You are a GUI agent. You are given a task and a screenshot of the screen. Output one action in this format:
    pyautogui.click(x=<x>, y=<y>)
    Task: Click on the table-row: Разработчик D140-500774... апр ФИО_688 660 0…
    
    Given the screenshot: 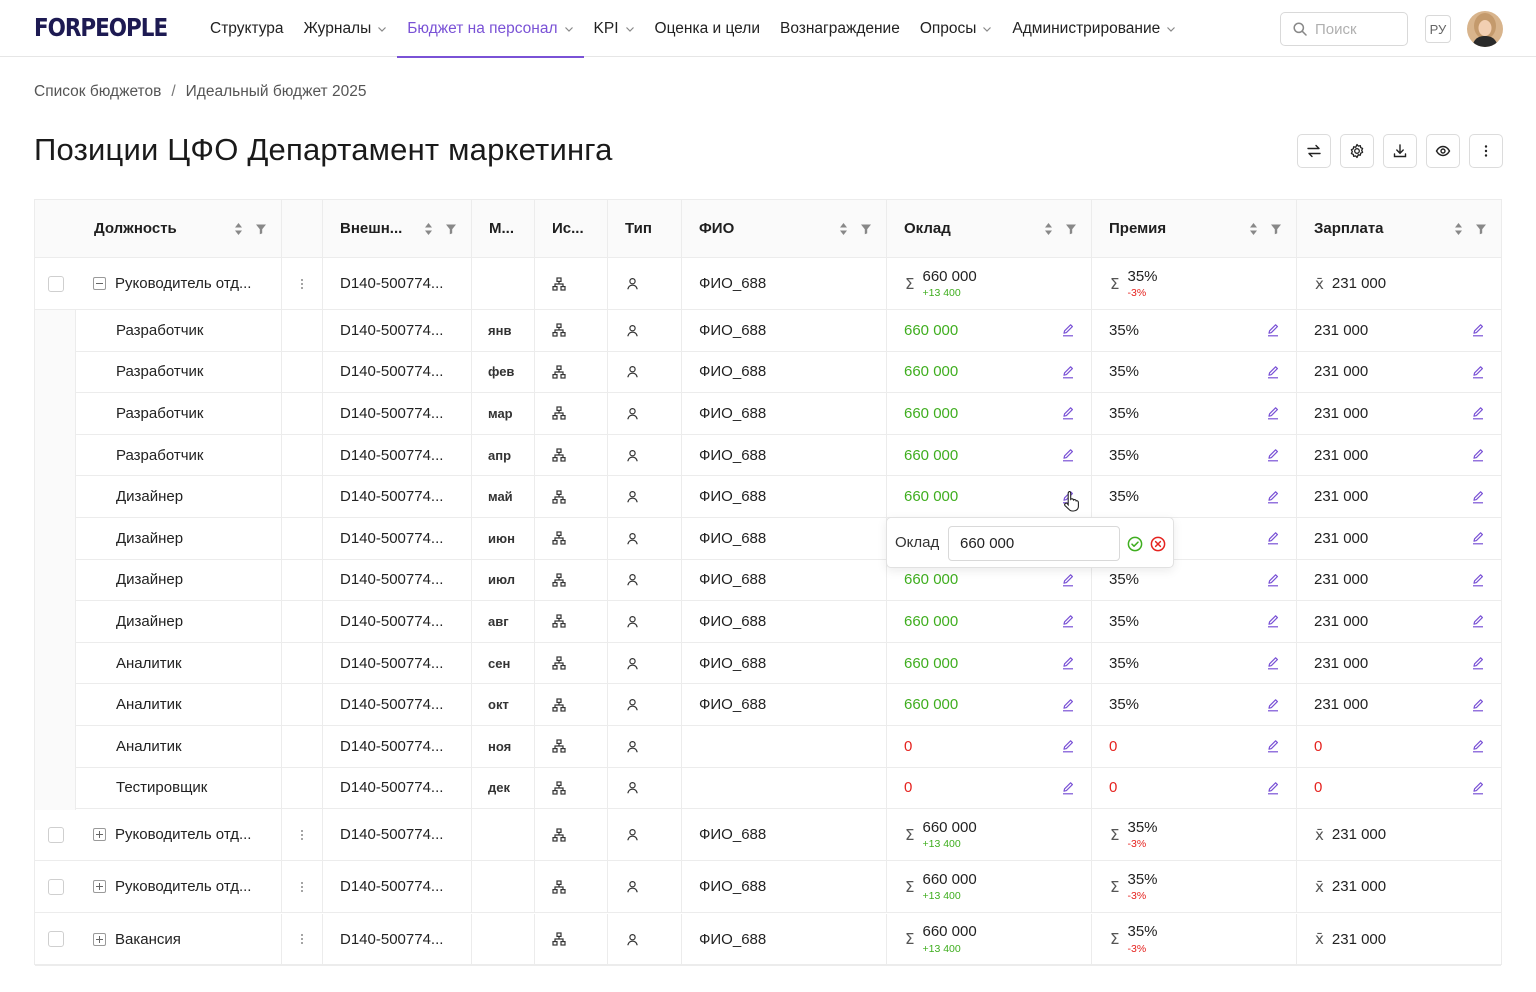 What is the action you would take?
    pyautogui.click(x=768, y=456)
    